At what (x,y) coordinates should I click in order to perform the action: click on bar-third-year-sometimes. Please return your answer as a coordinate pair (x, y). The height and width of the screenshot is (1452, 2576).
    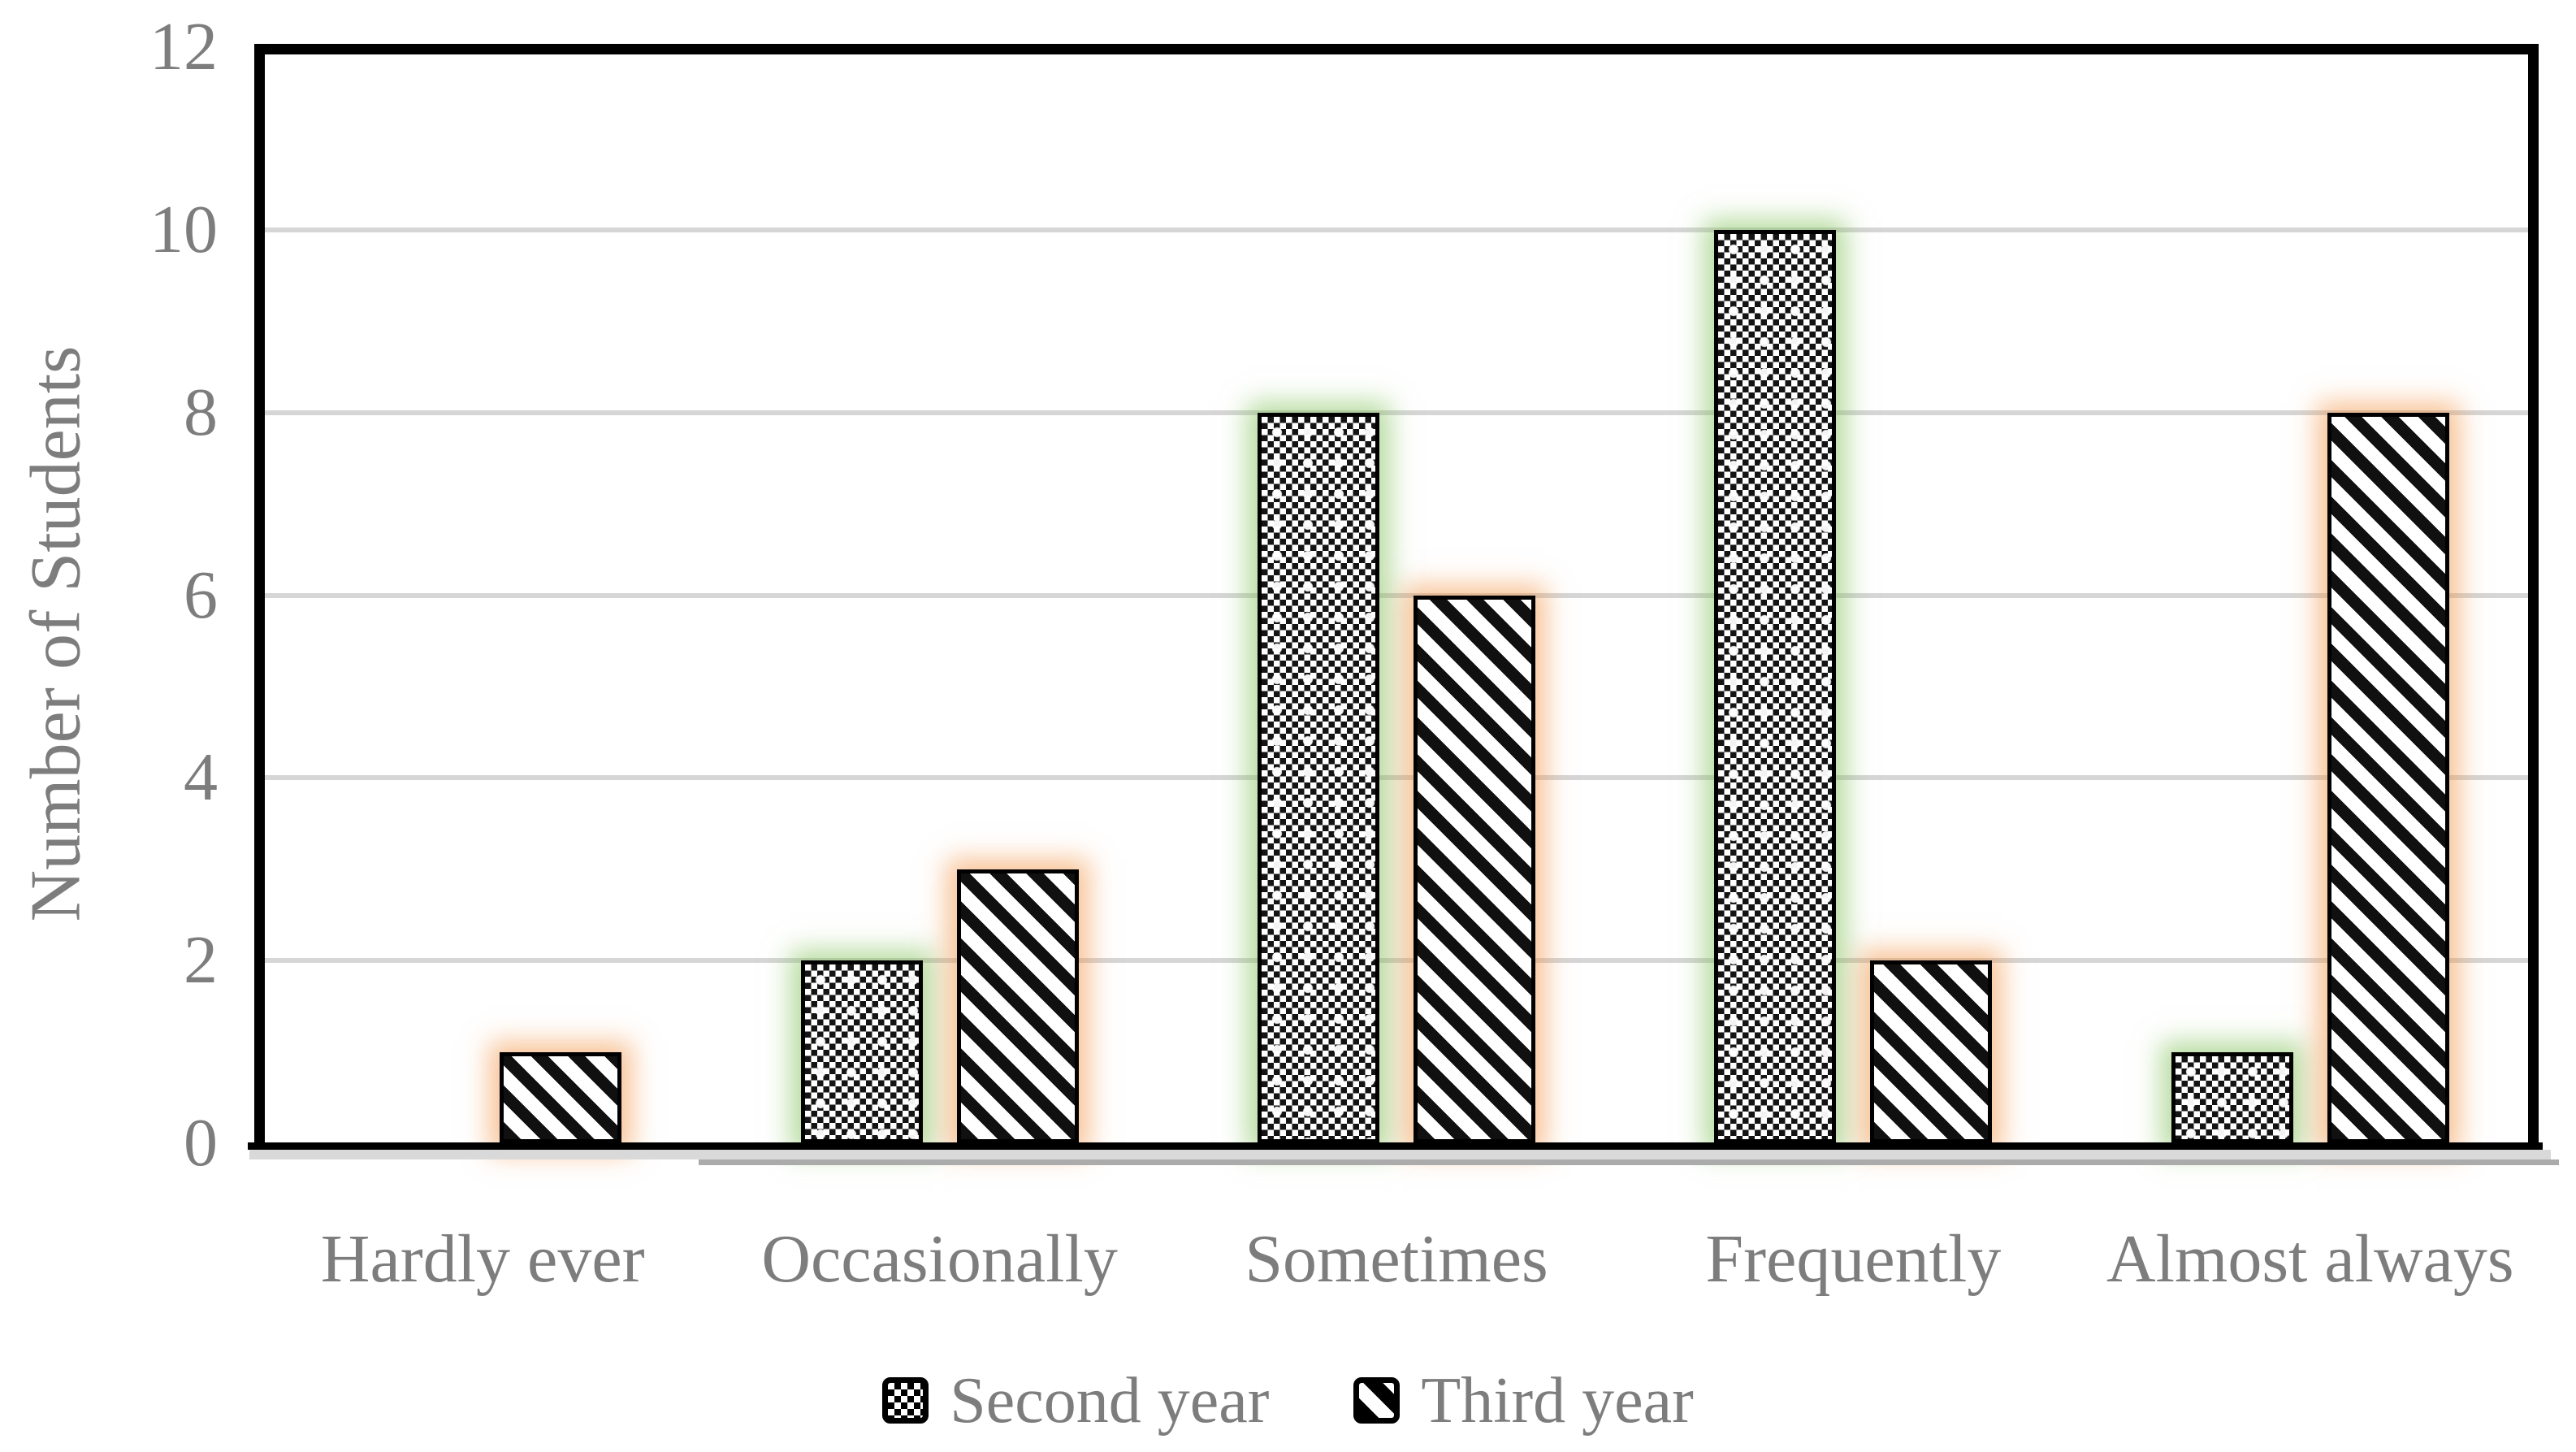
    Looking at the image, I should click on (1474, 869).